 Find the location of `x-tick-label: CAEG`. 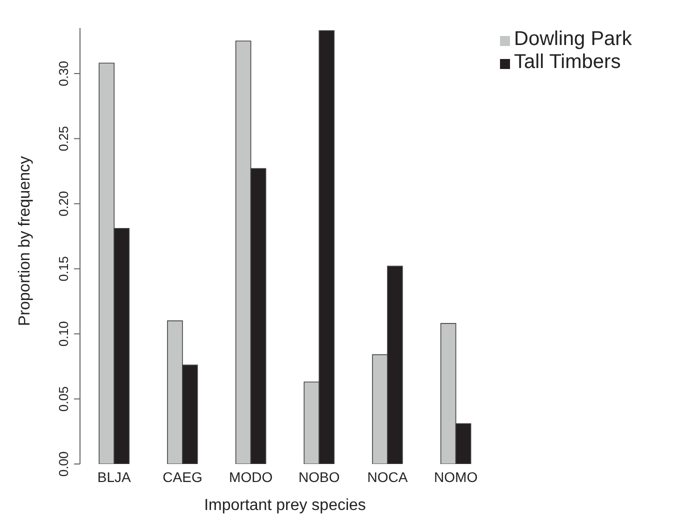

x-tick-label: CAEG is located at coordinates (182, 476).